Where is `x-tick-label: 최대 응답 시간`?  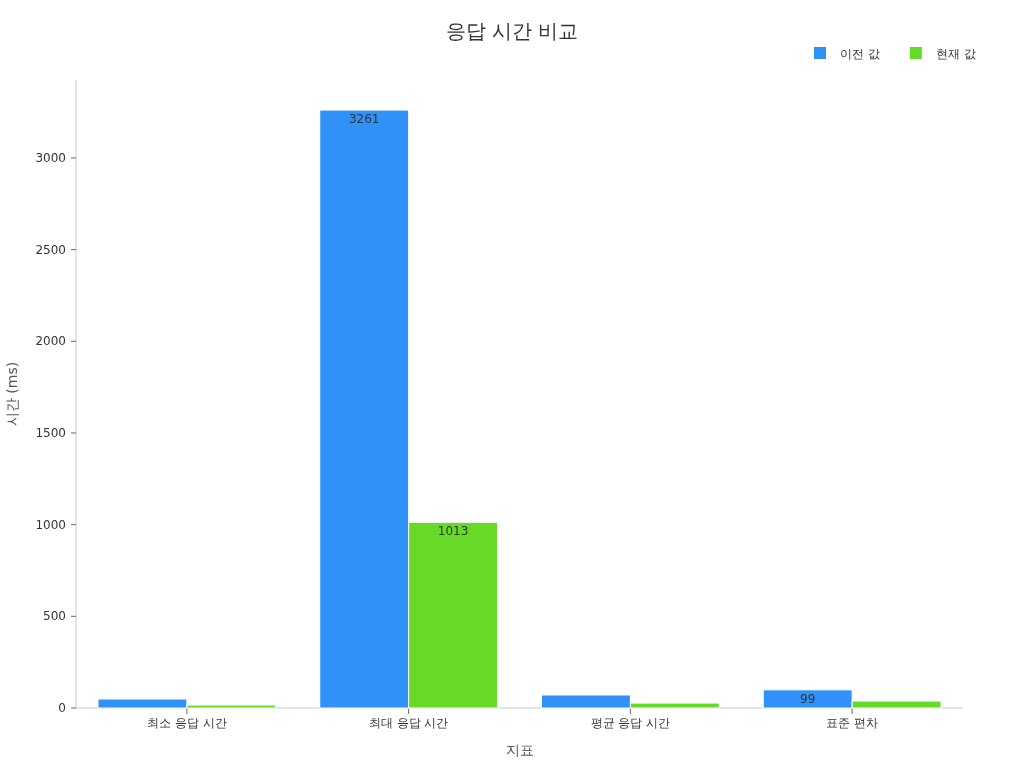
x-tick-label: 최대 응답 시간 is located at coordinates (408, 723).